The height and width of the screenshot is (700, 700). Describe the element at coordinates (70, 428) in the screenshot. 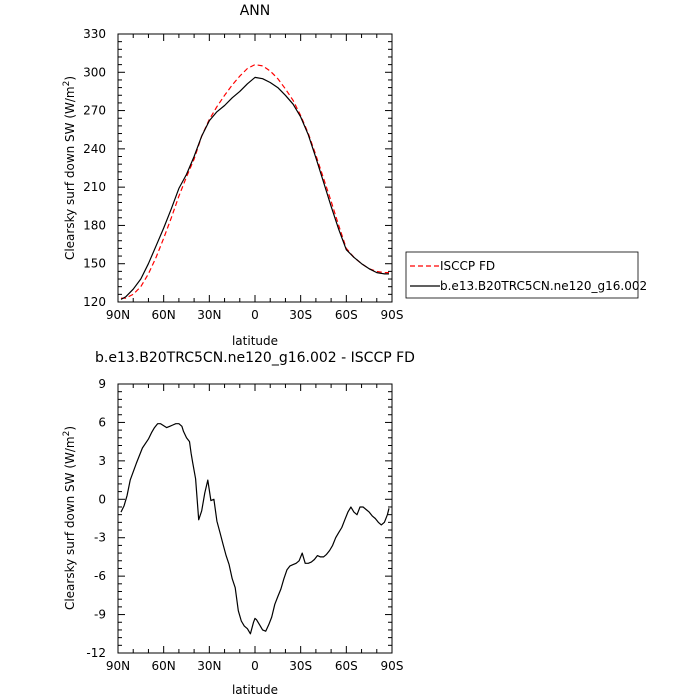

I see `bottom-y-axis-title-end: )` at that location.